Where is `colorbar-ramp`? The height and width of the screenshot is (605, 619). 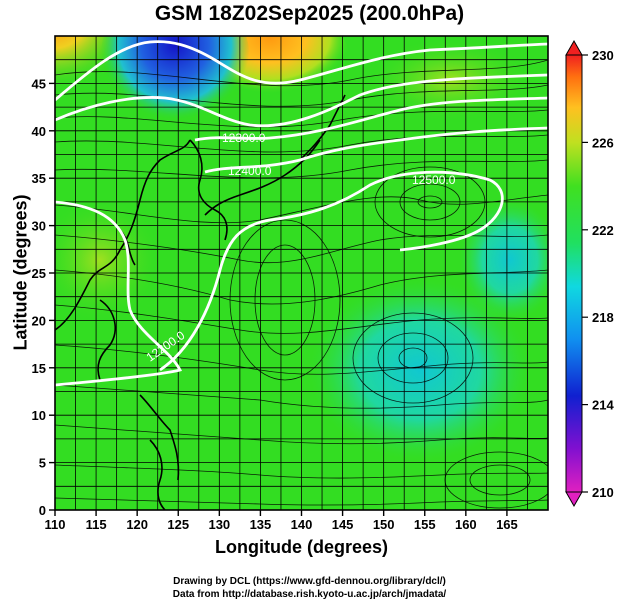
colorbar-ramp is located at coordinates (574, 273).